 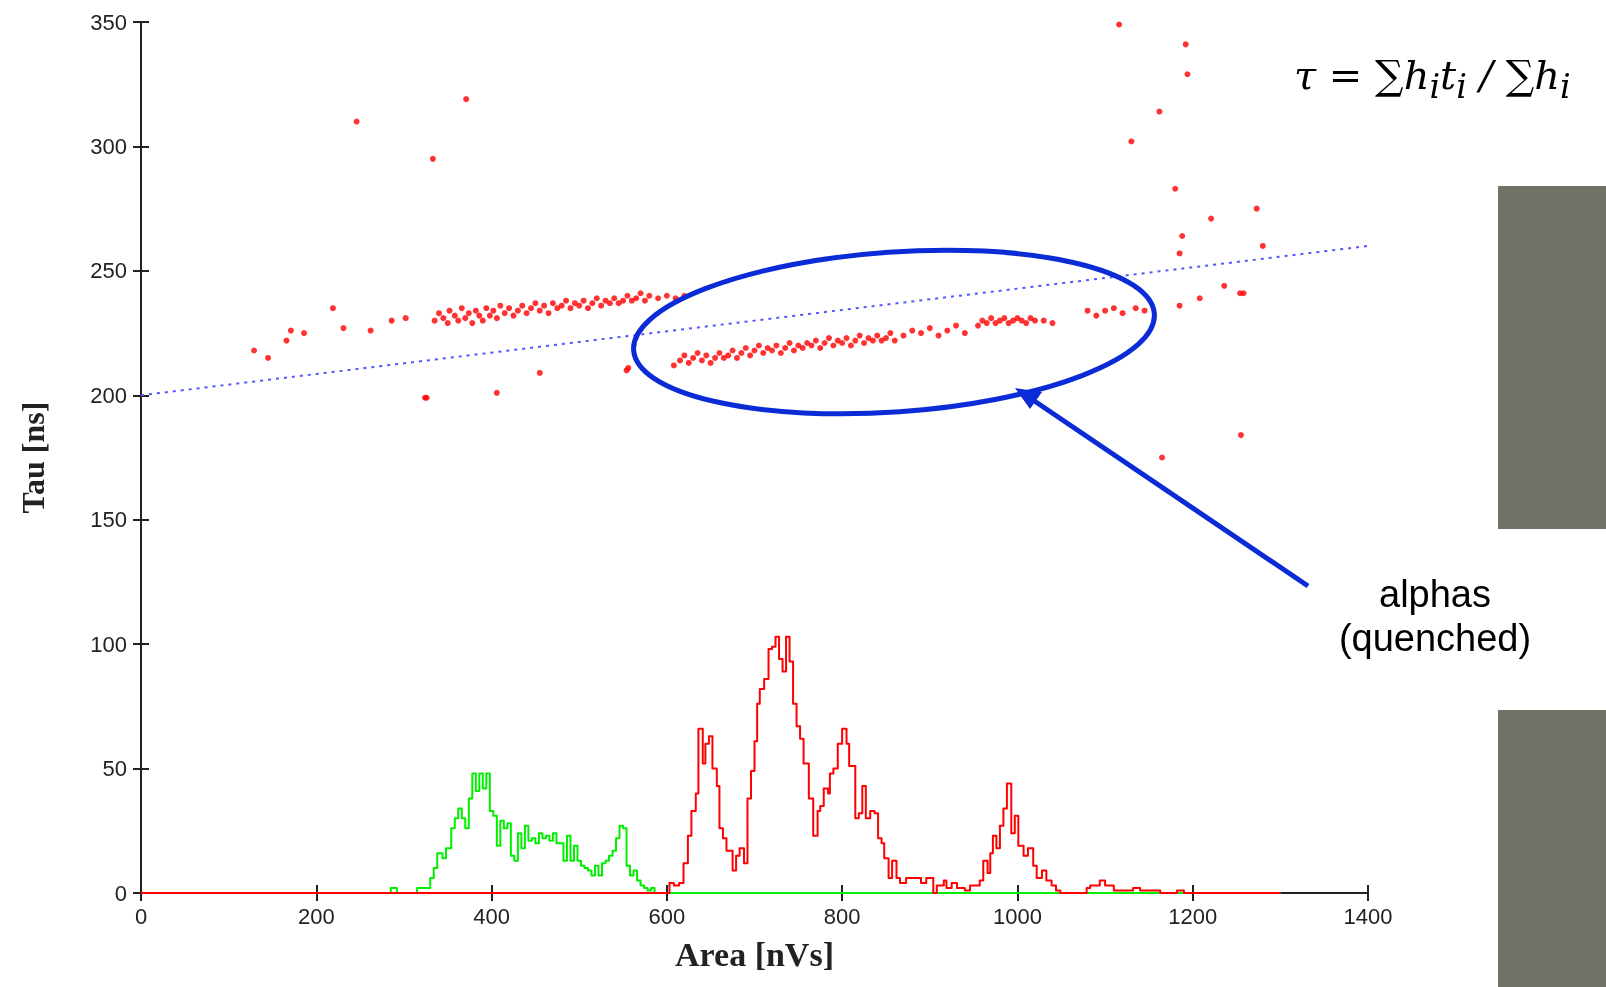 What do you see at coordinates (1017, 916) in the screenshot?
I see `x-tick-label: 1000` at bounding box center [1017, 916].